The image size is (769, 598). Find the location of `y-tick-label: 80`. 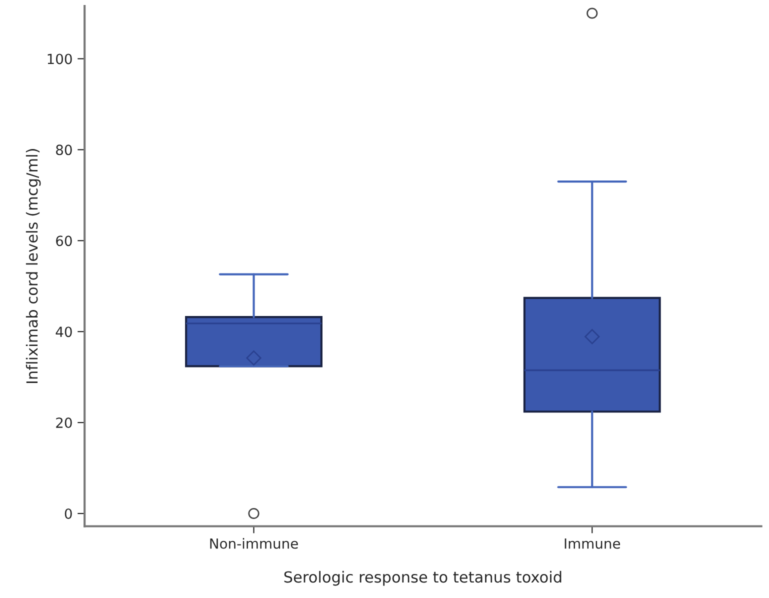

y-tick-label: 80 is located at coordinates (64, 150).